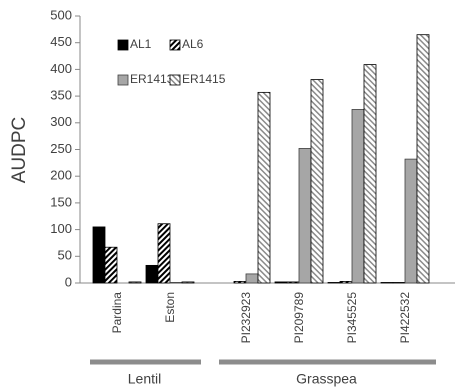  What do you see at coordinates (299, 318) in the screenshot?
I see `x-tick-label: PI209789` at bounding box center [299, 318].